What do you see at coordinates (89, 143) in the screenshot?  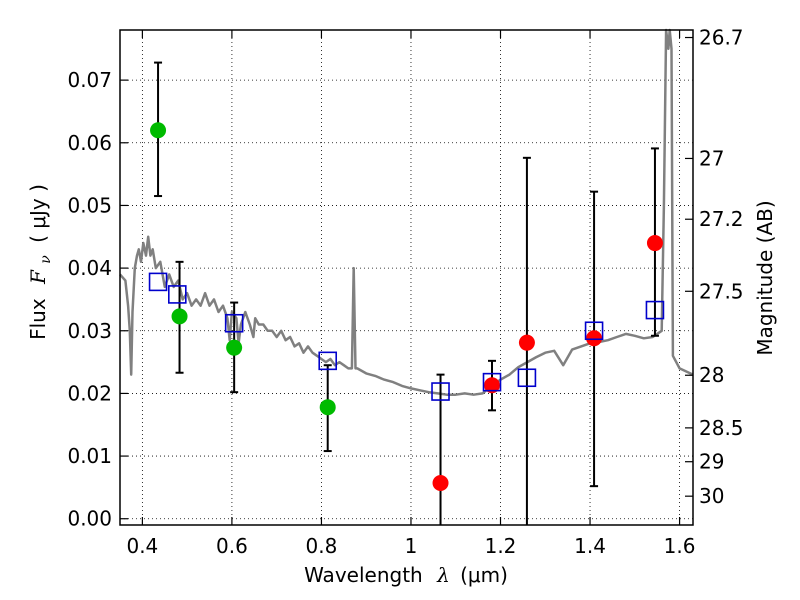 I see `y-tick-label: 0.06` at bounding box center [89, 143].